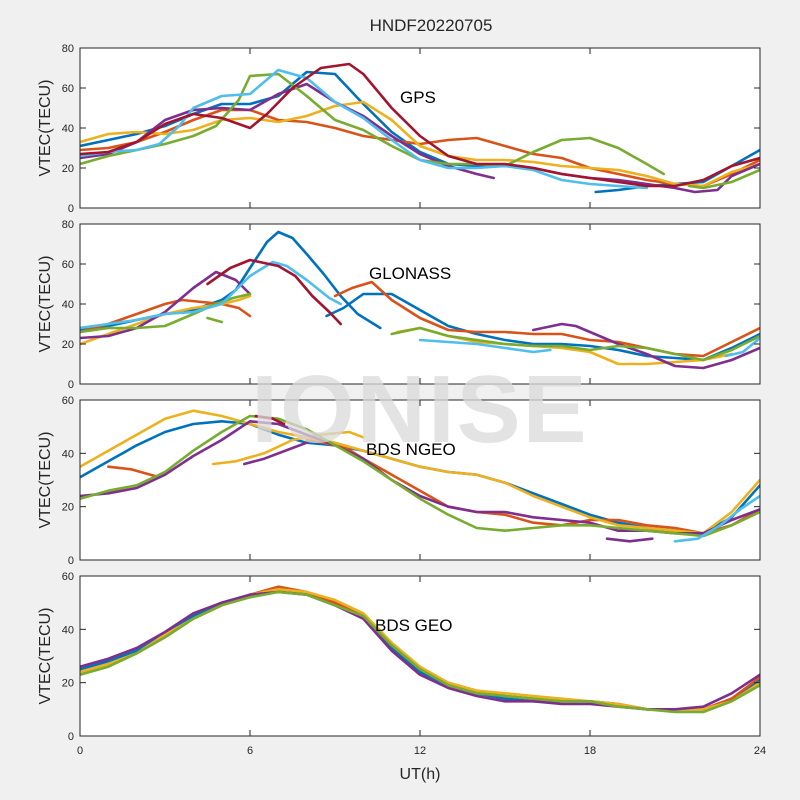  What do you see at coordinates (411, 449) in the screenshot?
I see `panel-label: BDS NGEO` at bounding box center [411, 449].